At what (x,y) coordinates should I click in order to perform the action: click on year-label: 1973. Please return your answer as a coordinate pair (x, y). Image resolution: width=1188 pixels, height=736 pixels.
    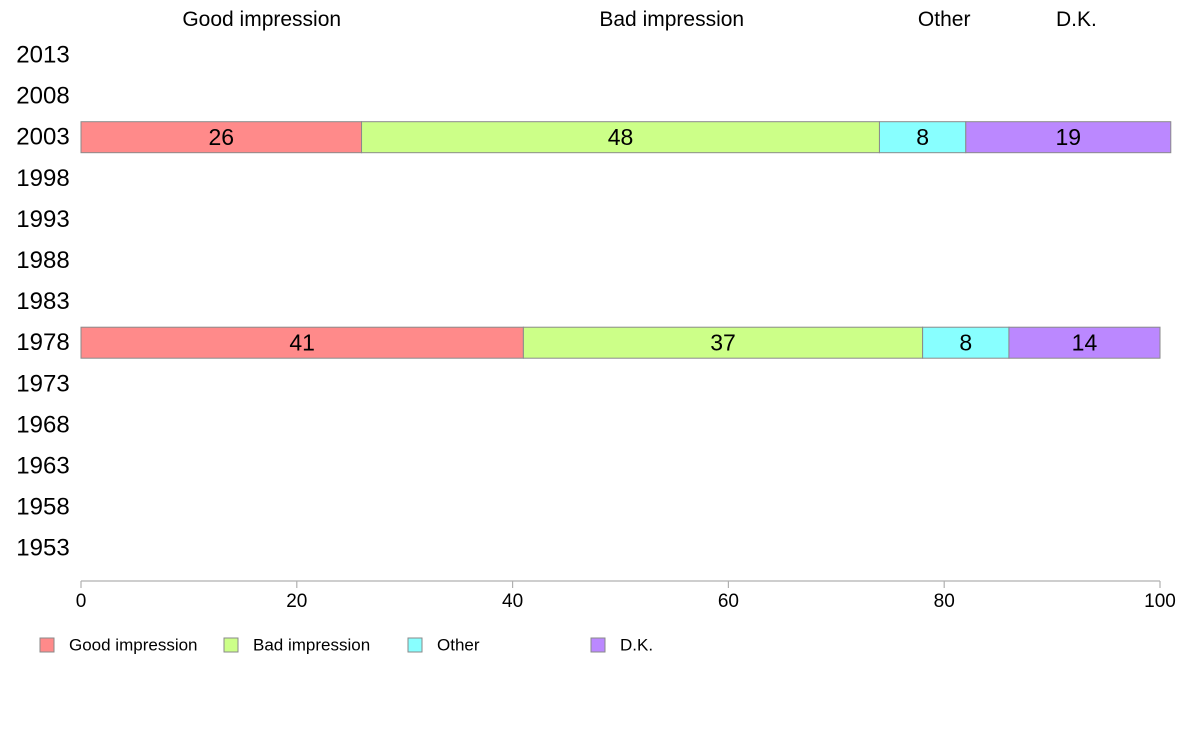
    Looking at the image, I should click on (42, 383).